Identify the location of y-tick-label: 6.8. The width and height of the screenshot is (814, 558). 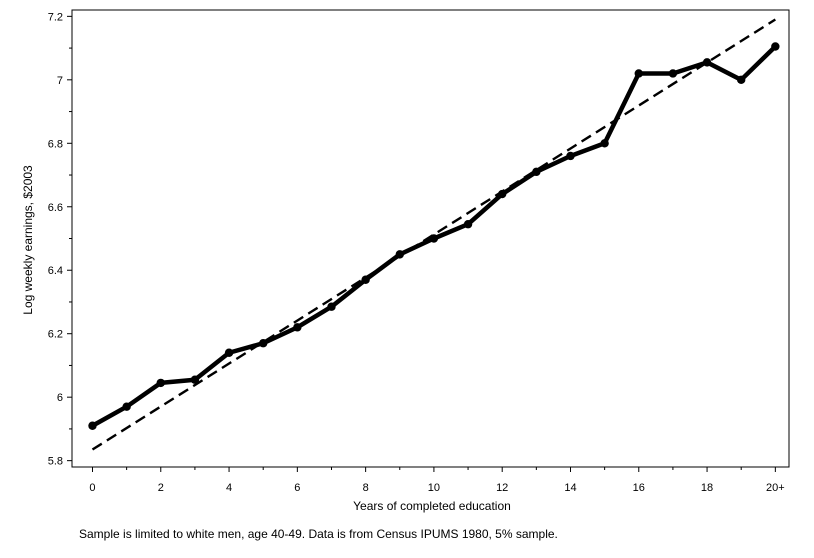
(55, 144).